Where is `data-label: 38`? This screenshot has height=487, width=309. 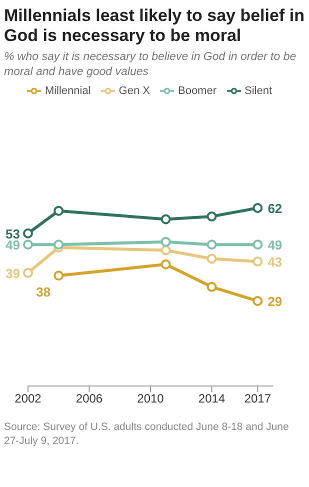
data-label: 38 is located at coordinates (43, 292).